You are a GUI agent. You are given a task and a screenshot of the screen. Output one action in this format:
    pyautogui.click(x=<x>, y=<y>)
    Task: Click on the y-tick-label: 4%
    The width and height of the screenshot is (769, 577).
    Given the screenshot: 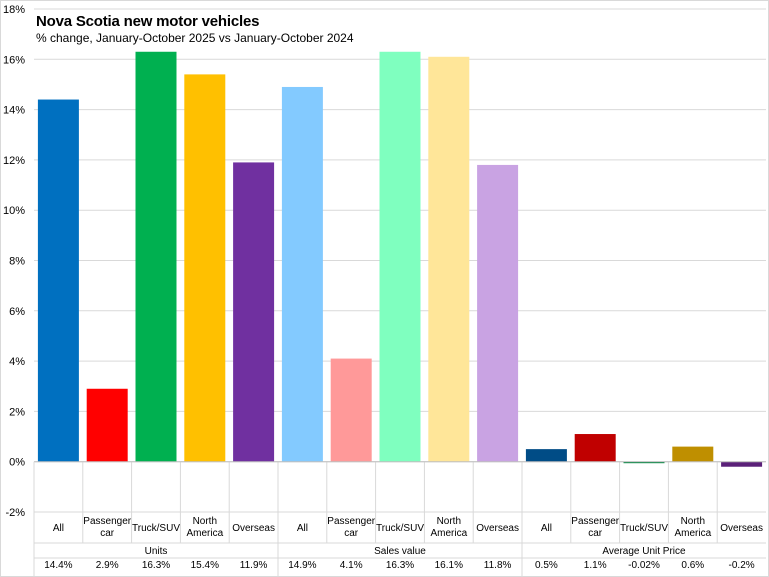 What is the action you would take?
    pyautogui.click(x=17, y=362)
    